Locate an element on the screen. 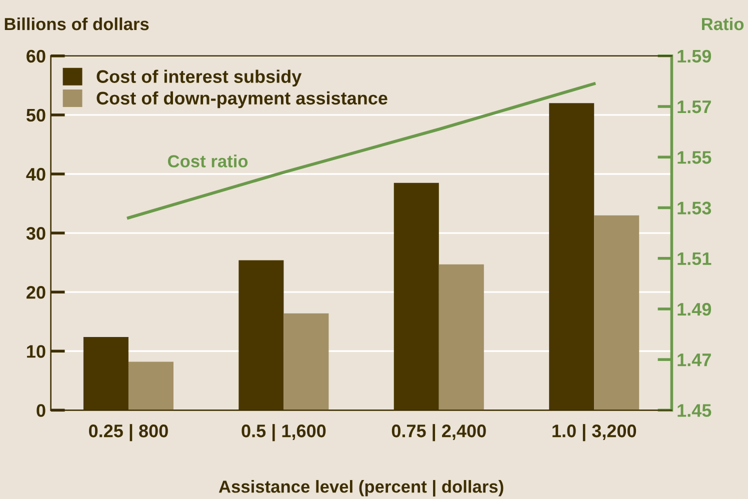 Image resolution: width=748 pixels, height=499 pixels. x-axis-title: Assistance level (percent | dollars) is located at coordinates (361, 488).